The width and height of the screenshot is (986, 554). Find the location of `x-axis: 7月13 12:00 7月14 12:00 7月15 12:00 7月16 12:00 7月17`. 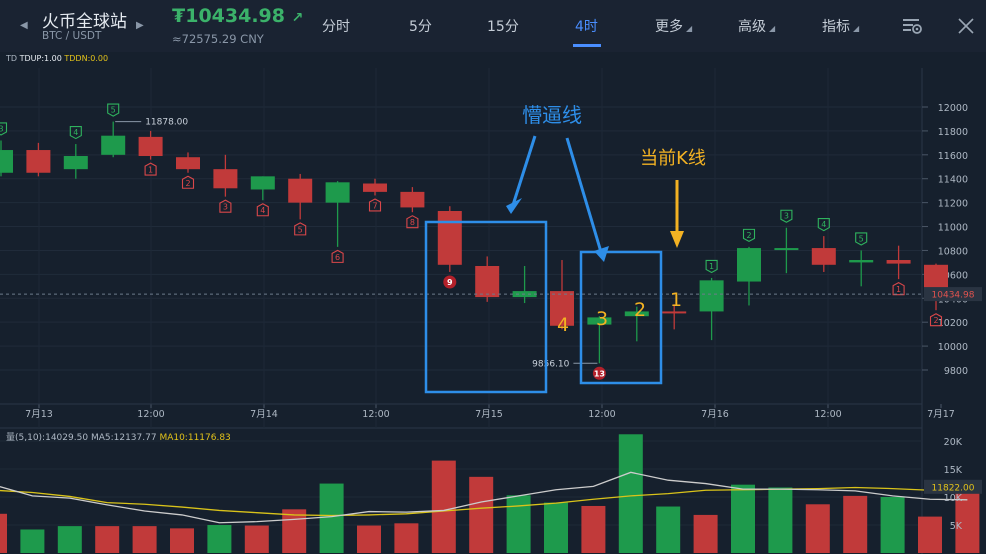

x-axis: 7月13 12:00 7月14 12:00 7月15 12:00 7月16 12:00 7月17 is located at coordinates (477, 411).